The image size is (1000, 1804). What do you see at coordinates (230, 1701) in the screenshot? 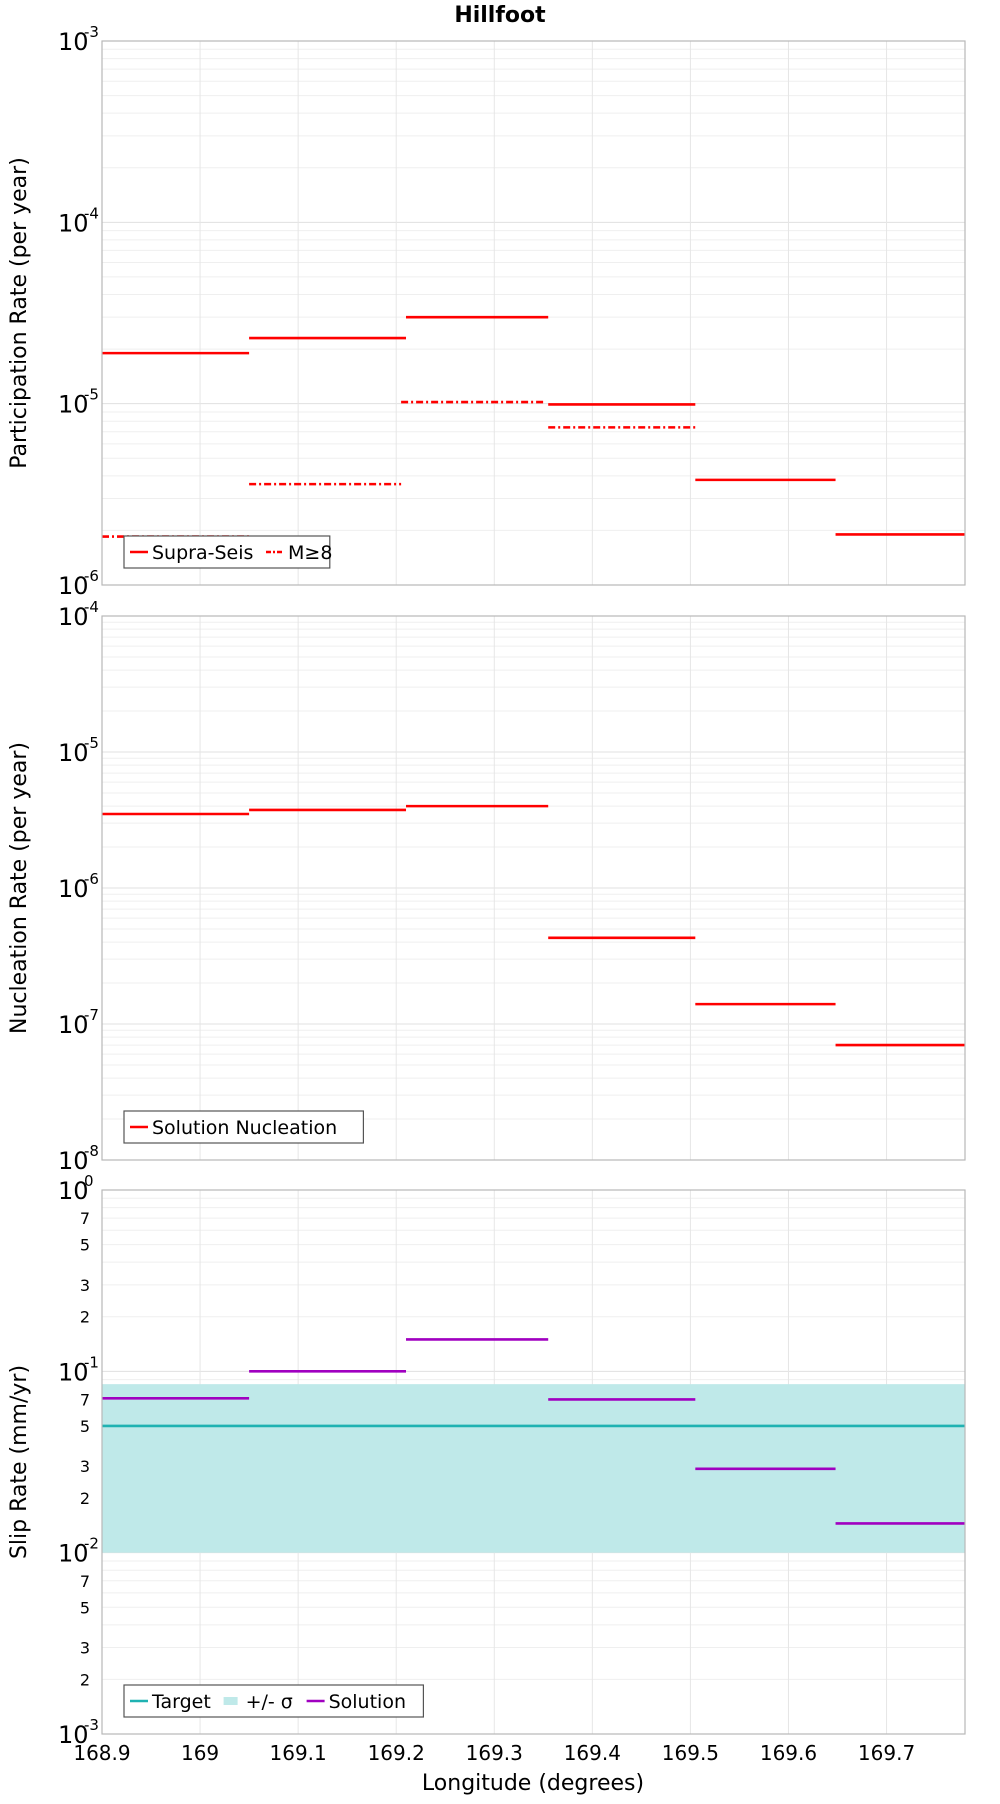
I see `legend-swatch-band` at bounding box center [230, 1701].